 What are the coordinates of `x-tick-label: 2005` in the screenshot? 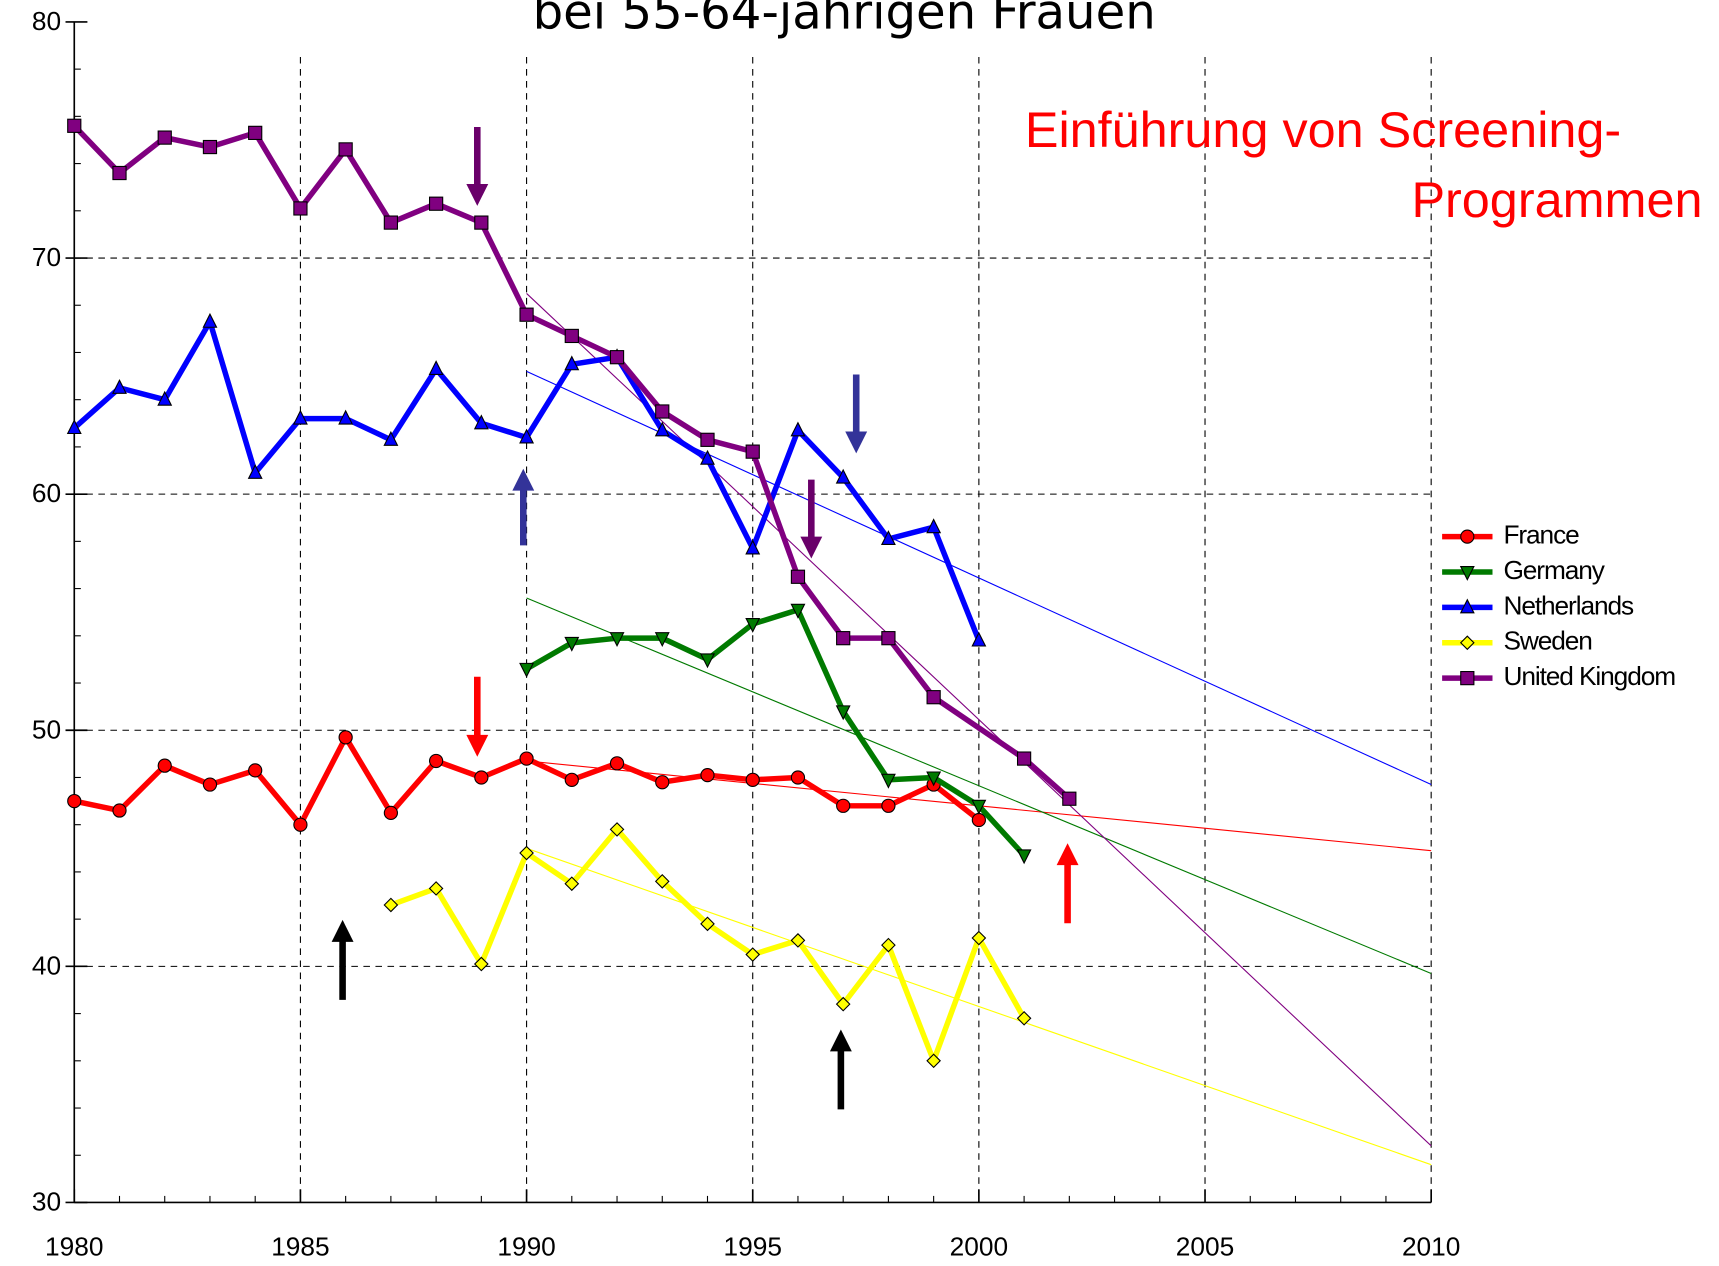 It's located at (1205, 1246).